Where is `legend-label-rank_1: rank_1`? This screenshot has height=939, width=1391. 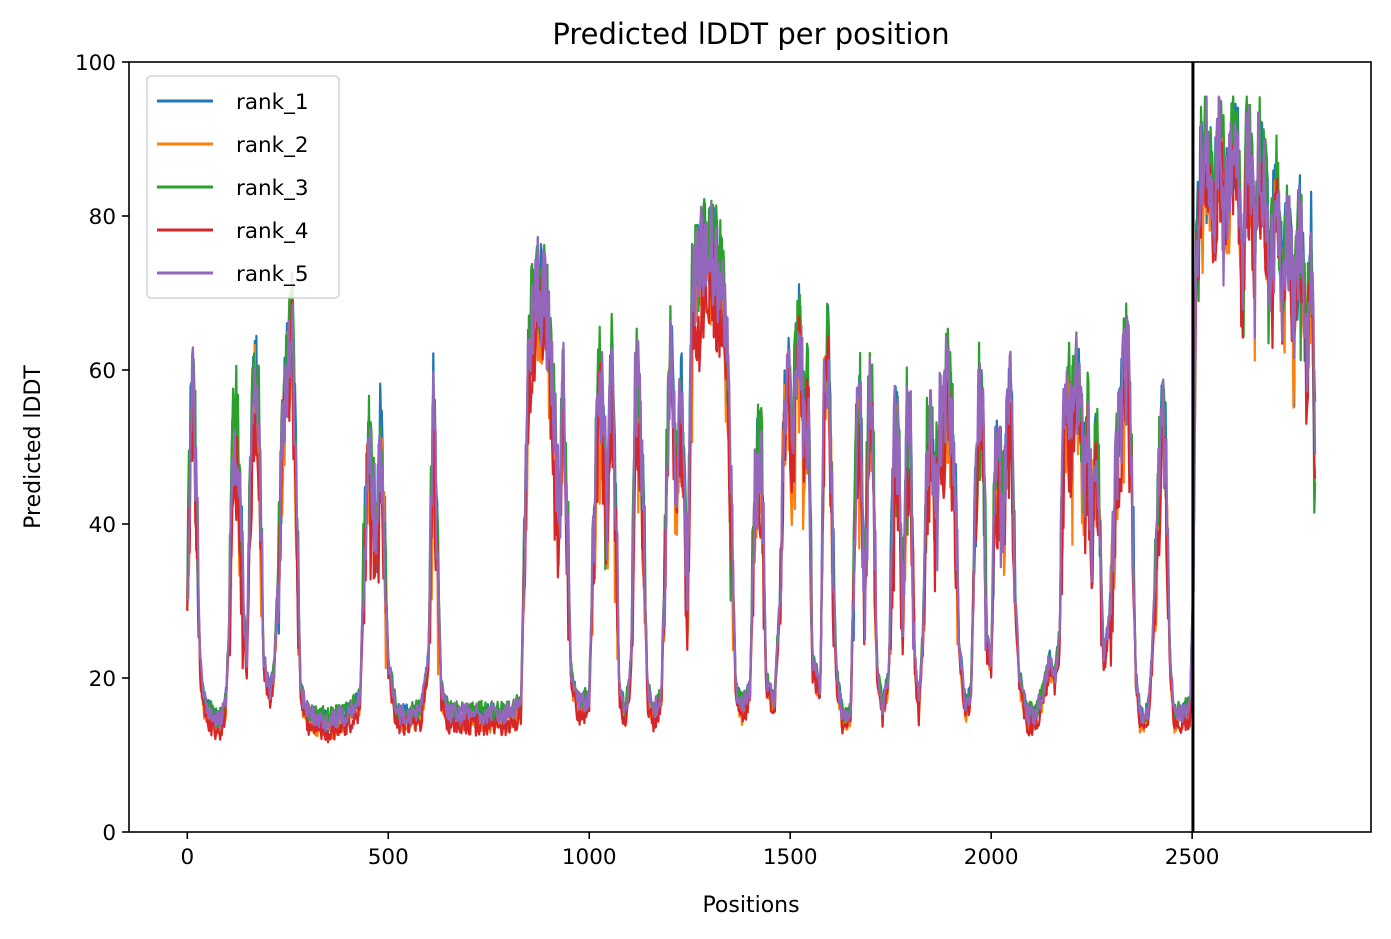
legend-label-rank_1: rank_1 is located at coordinates (272, 102).